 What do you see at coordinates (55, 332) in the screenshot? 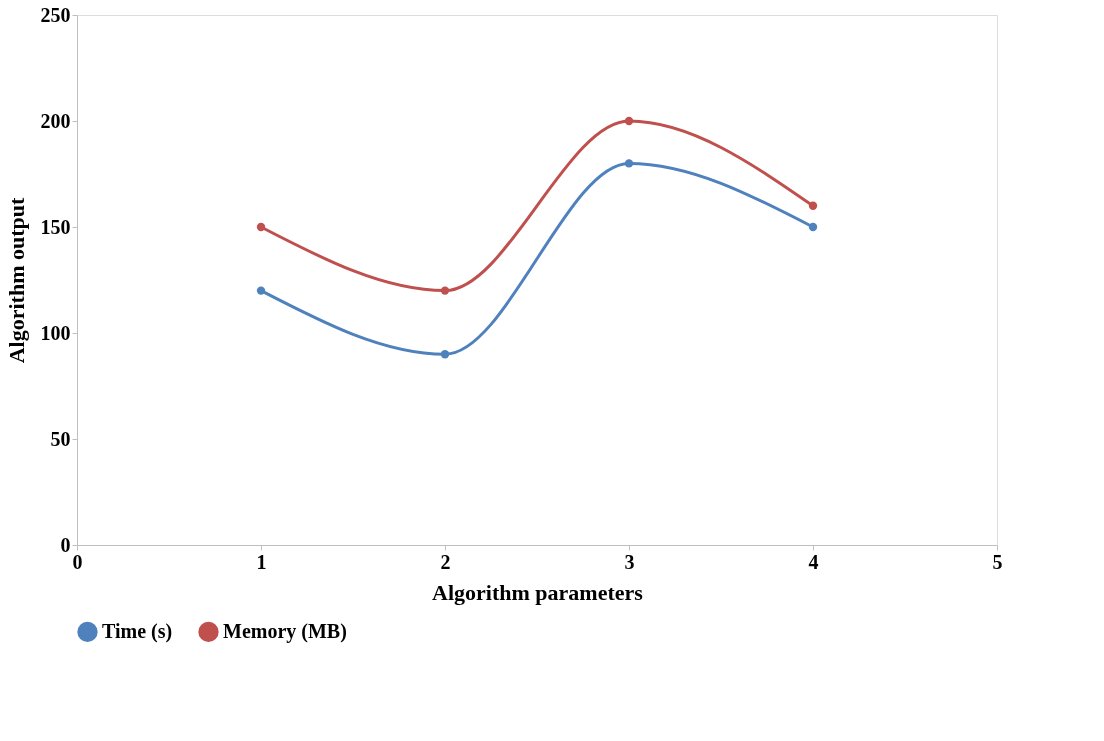
I see `y-tick-label: 100` at bounding box center [55, 332].